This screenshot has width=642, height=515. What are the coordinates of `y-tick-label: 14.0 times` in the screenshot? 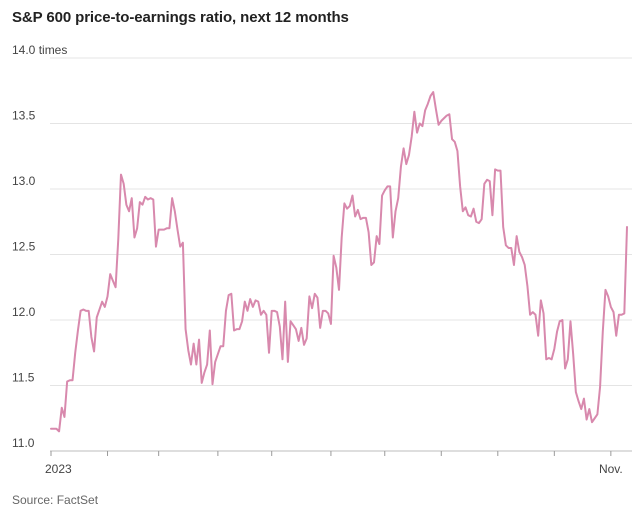 It's located at (39, 50).